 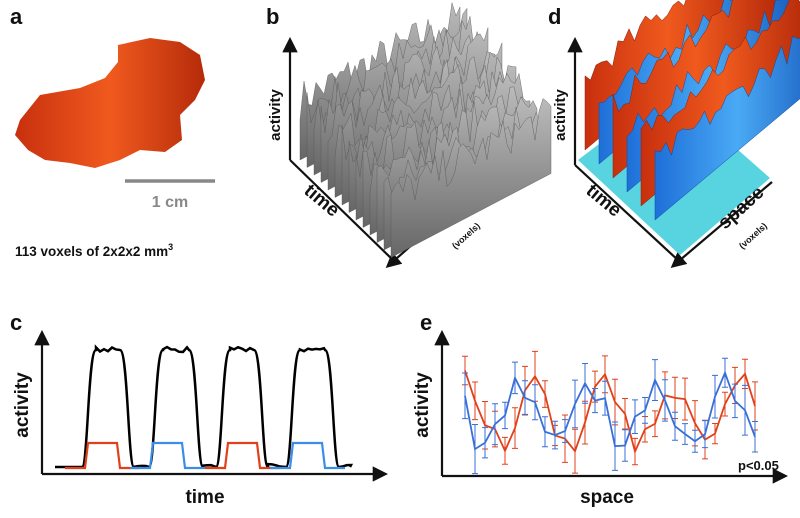 What do you see at coordinates (204, 497) in the screenshot?
I see `x-label: time` at bounding box center [204, 497].